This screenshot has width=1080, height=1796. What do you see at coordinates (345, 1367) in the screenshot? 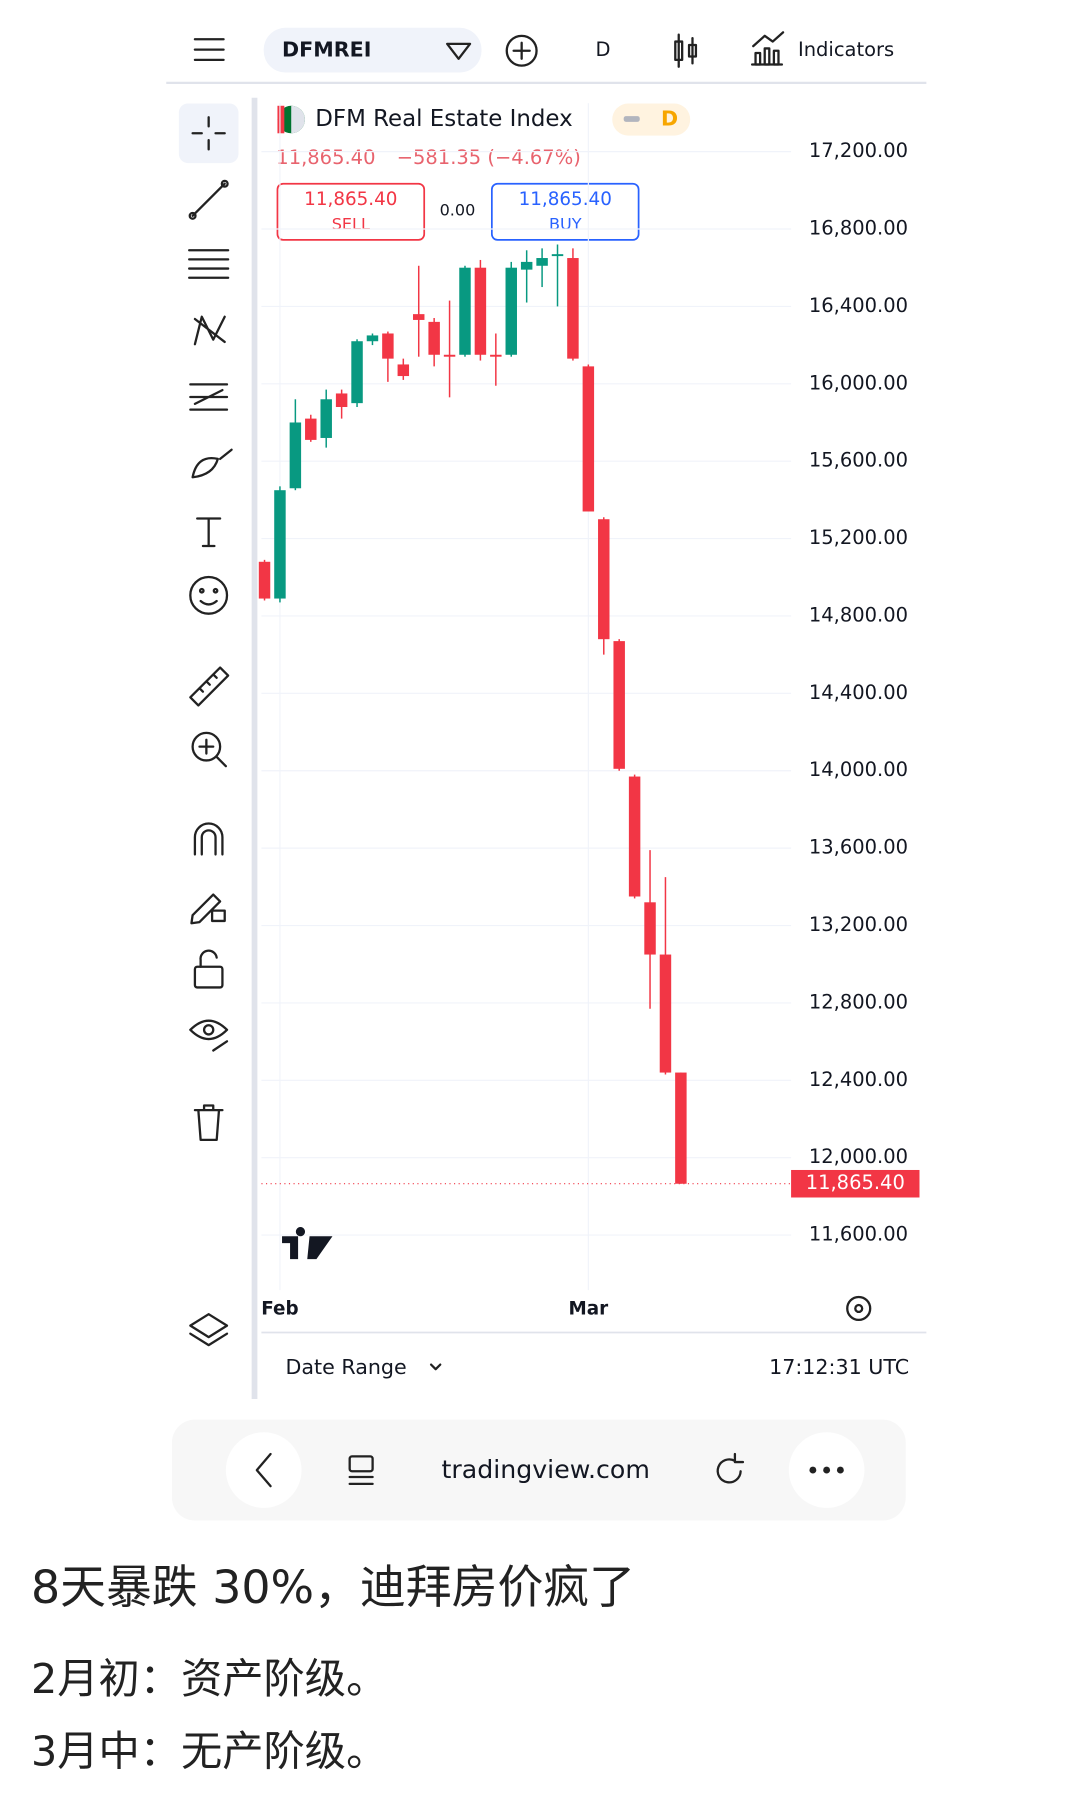
I see `date-range: Date Range` at bounding box center [345, 1367].